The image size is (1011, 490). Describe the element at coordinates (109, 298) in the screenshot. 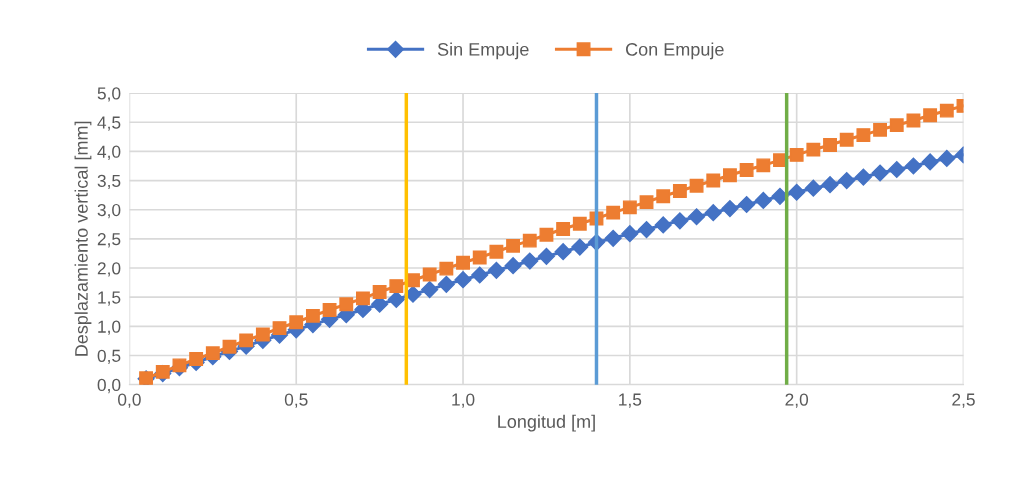

I see `y-tick-label: 1,5` at that location.